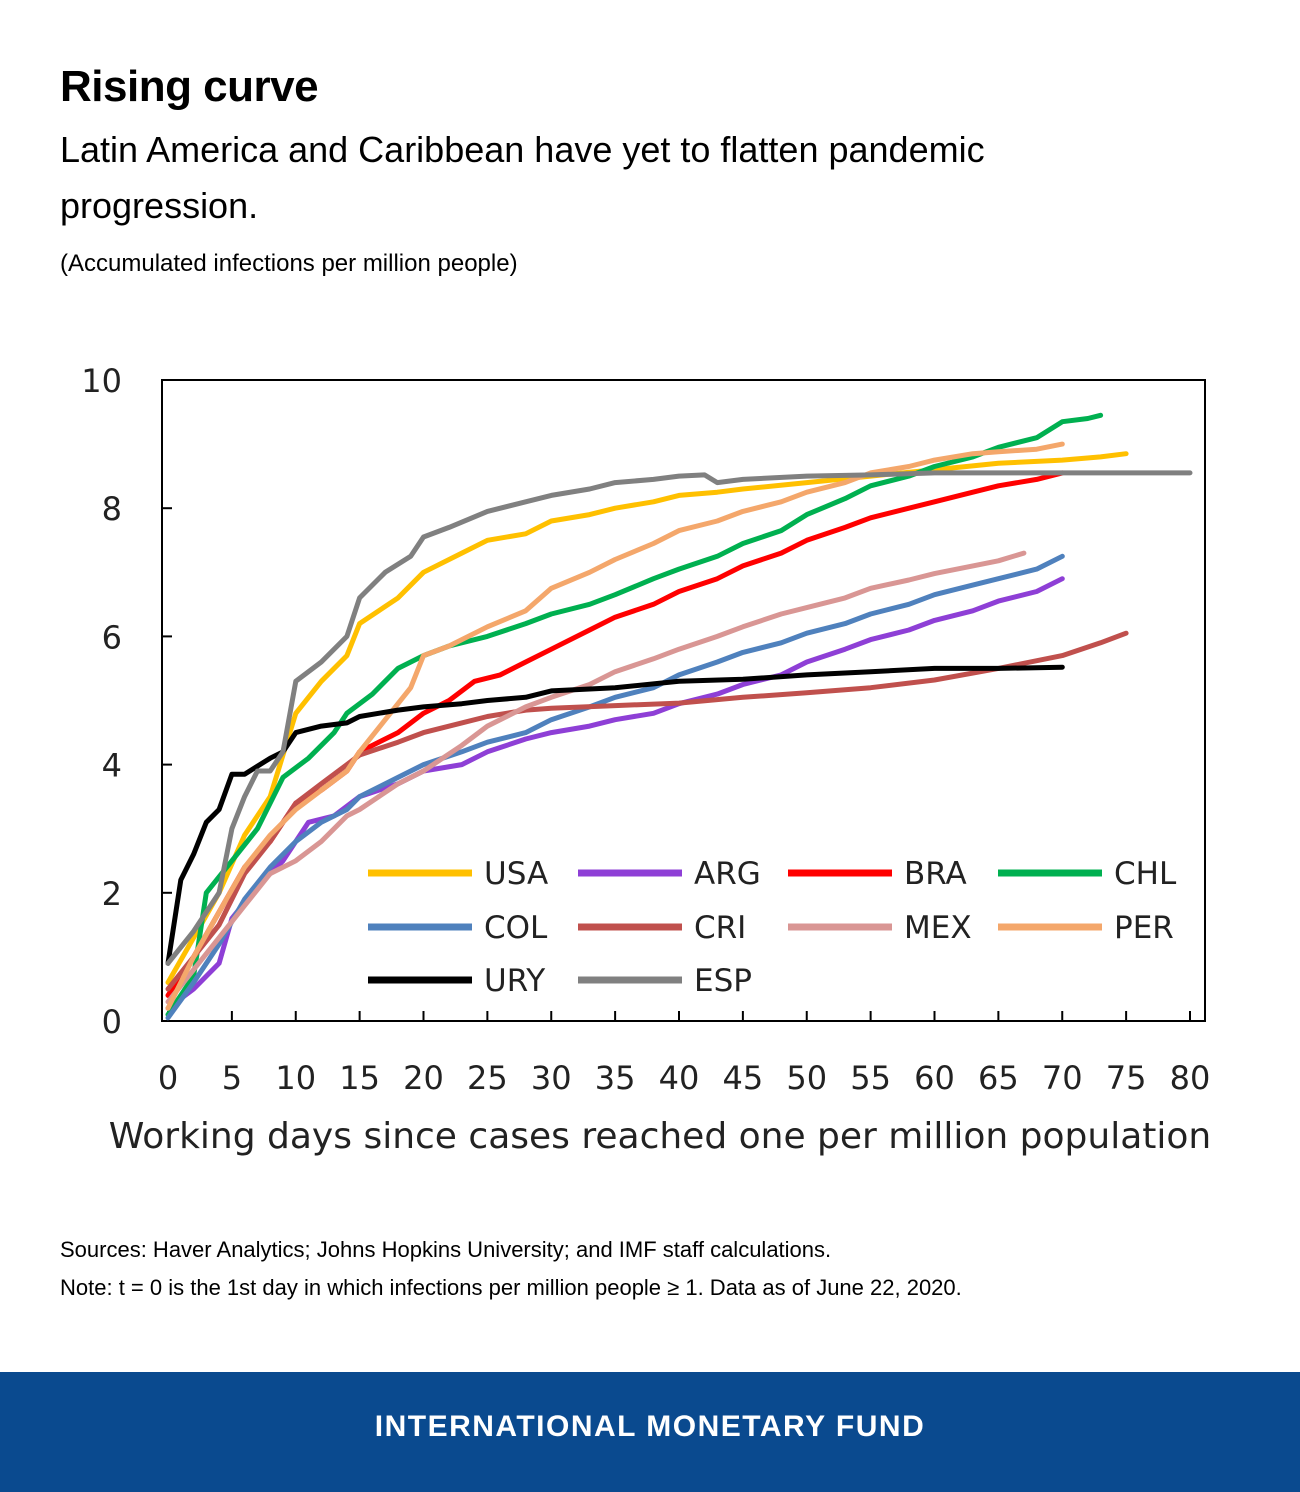 This screenshot has width=1300, height=1492. I want to click on x-tick-label: 60, so click(934, 1078).